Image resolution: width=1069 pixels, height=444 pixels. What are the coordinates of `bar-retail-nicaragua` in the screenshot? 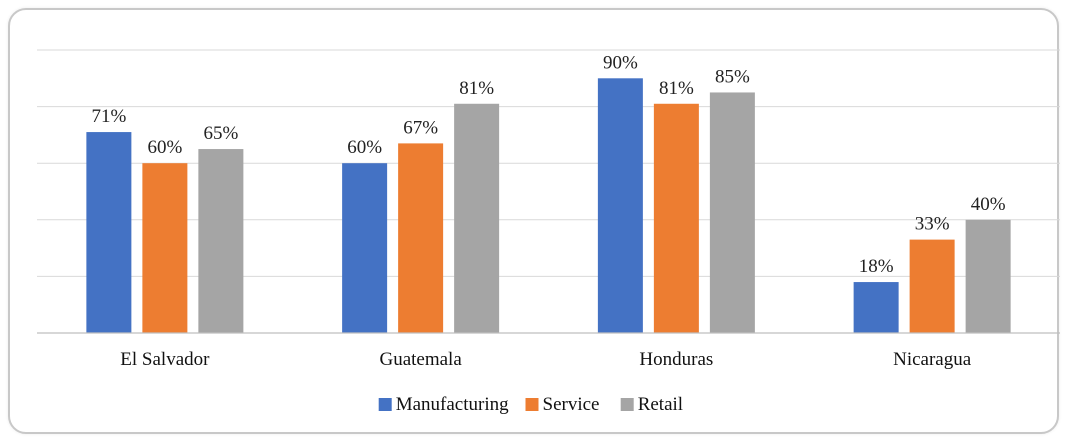 It's located at (988, 276).